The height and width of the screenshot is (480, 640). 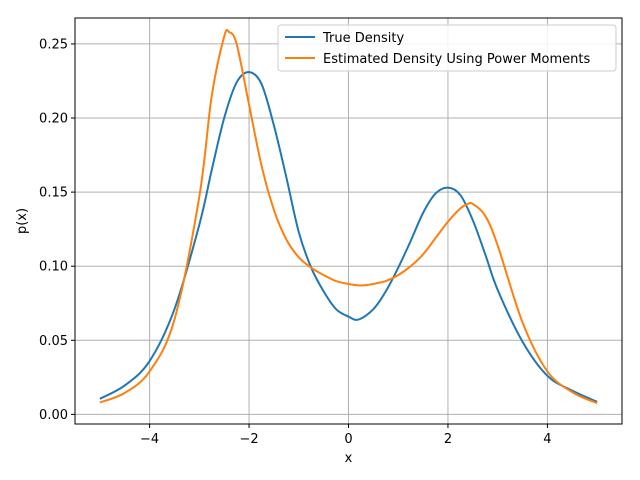 What do you see at coordinates (53, 193) in the screenshot?
I see `y-tick-label: 0.15` at bounding box center [53, 193].